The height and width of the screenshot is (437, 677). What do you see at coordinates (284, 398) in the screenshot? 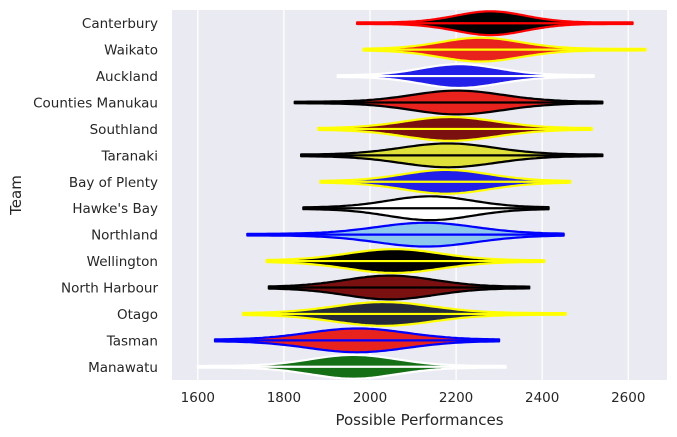
I see `x-tick-1800: 1800` at bounding box center [284, 398].